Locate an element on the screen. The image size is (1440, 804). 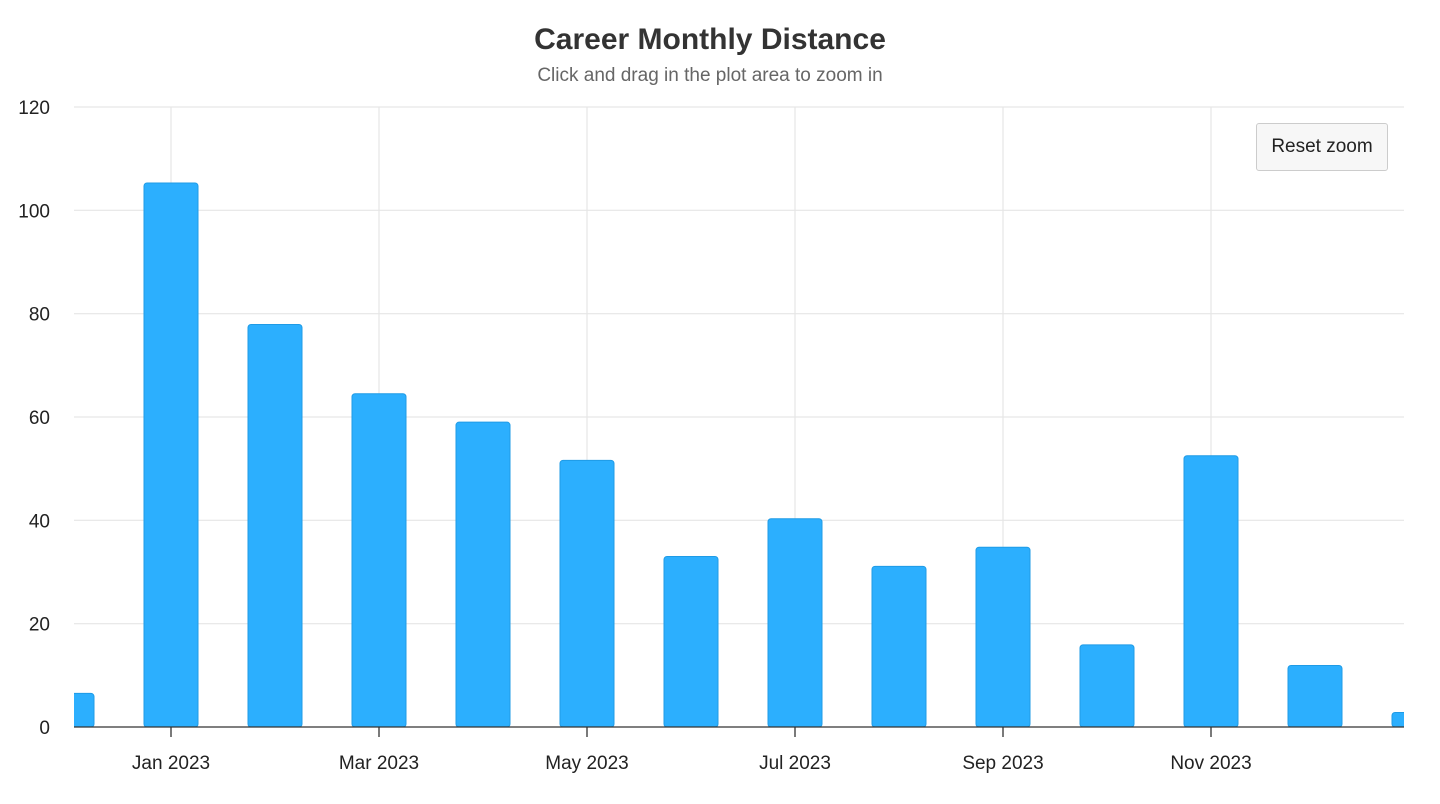
y-tick-label: 100 is located at coordinates (34, 211).